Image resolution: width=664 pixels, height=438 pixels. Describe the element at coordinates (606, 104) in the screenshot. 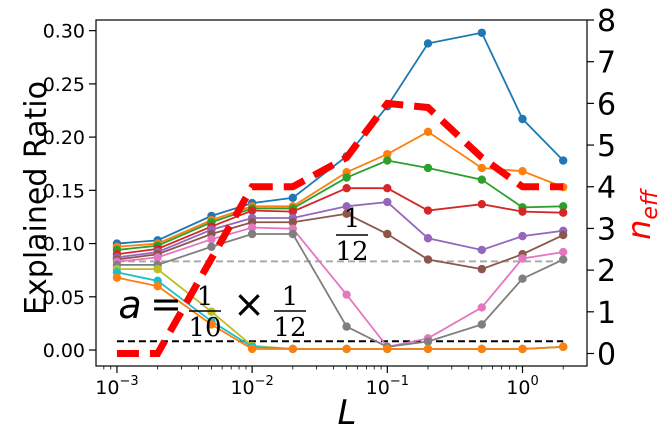

I see `y2-tick-label-7: 6` at that location.